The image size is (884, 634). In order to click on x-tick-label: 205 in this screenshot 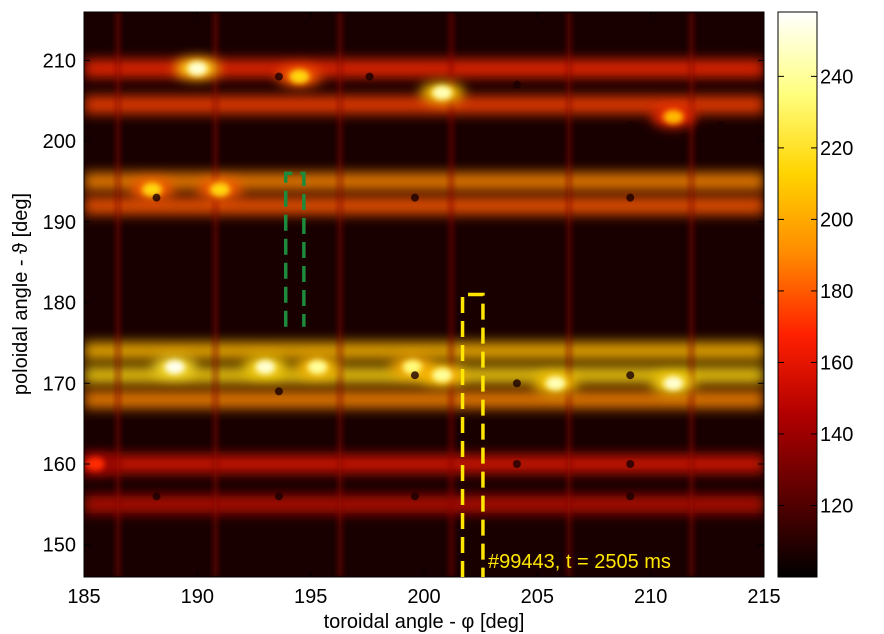, I will do `click(537, 597)`.